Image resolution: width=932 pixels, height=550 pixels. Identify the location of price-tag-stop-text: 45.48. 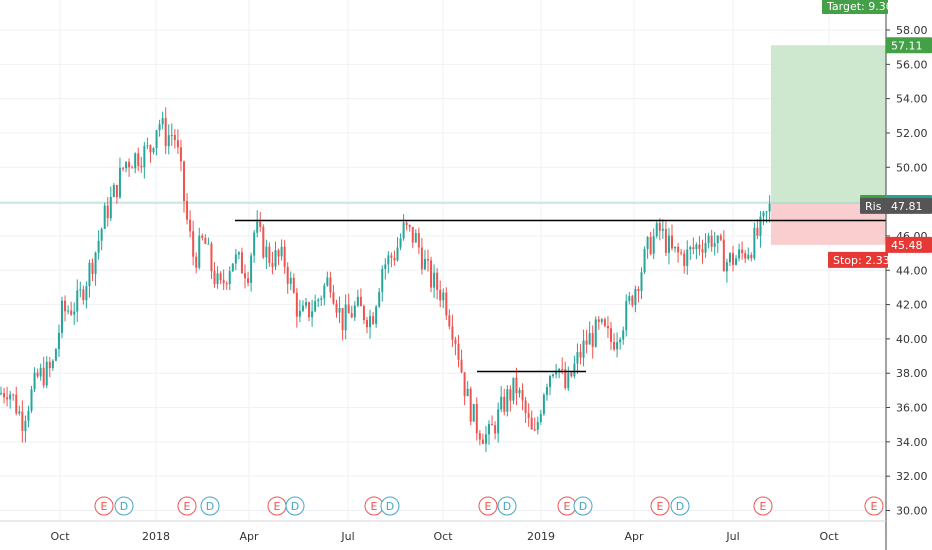
(907, 245).